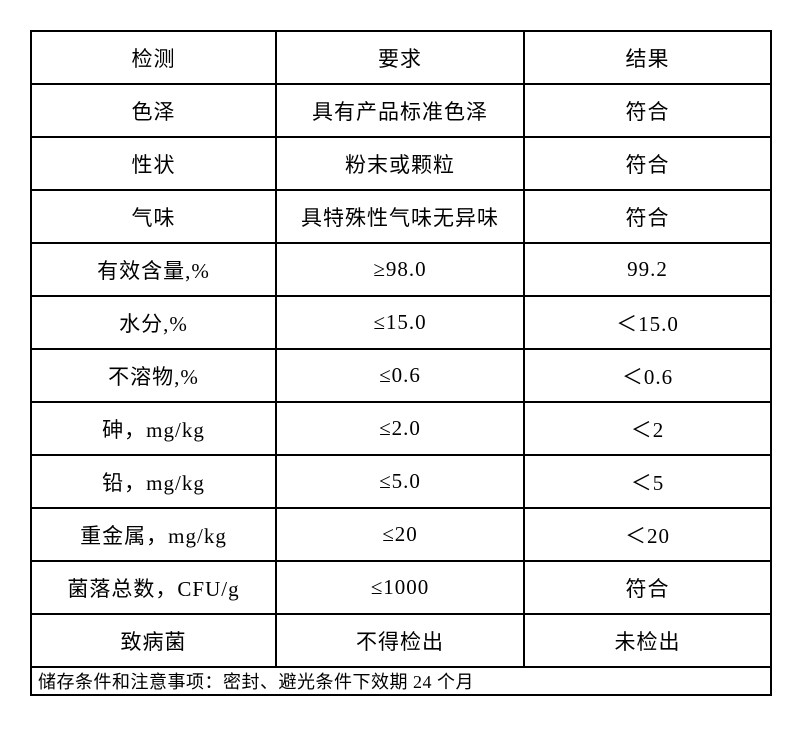 This screenshot has width=800, height=750. I want to click on table-row: 性状 粉末或颗粒 符合, so click(401, 163).